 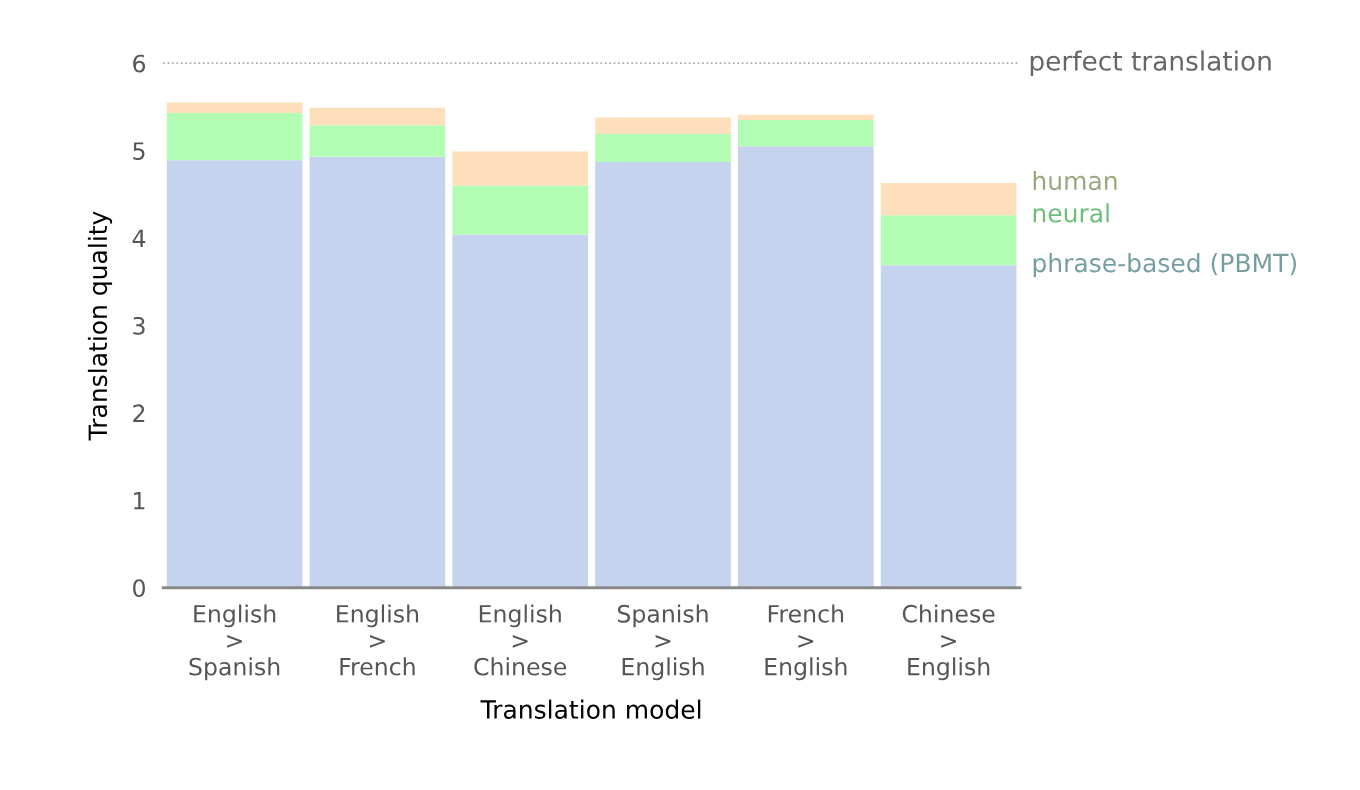 I want to click on y-tick-label: 4, so click(x=139, y=238).